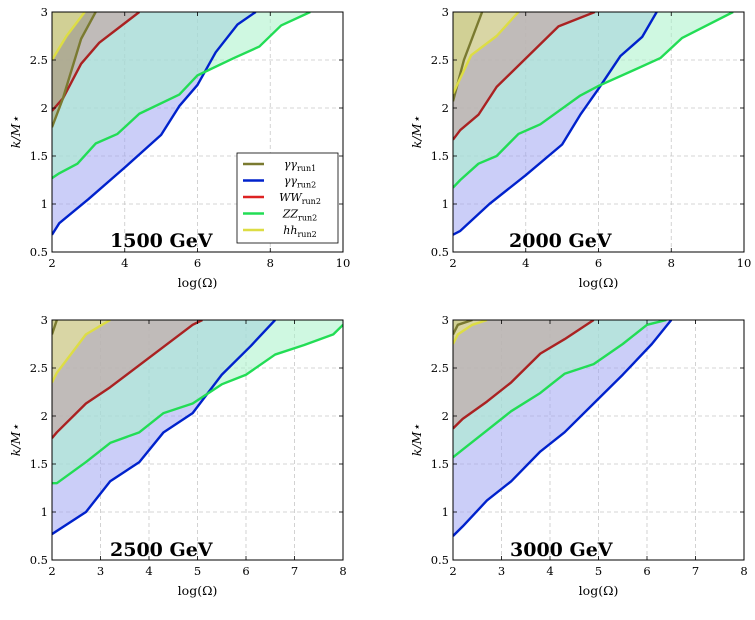 The image size is (755, 620). I want to click on area-ZZrun2, so click(181, 95).